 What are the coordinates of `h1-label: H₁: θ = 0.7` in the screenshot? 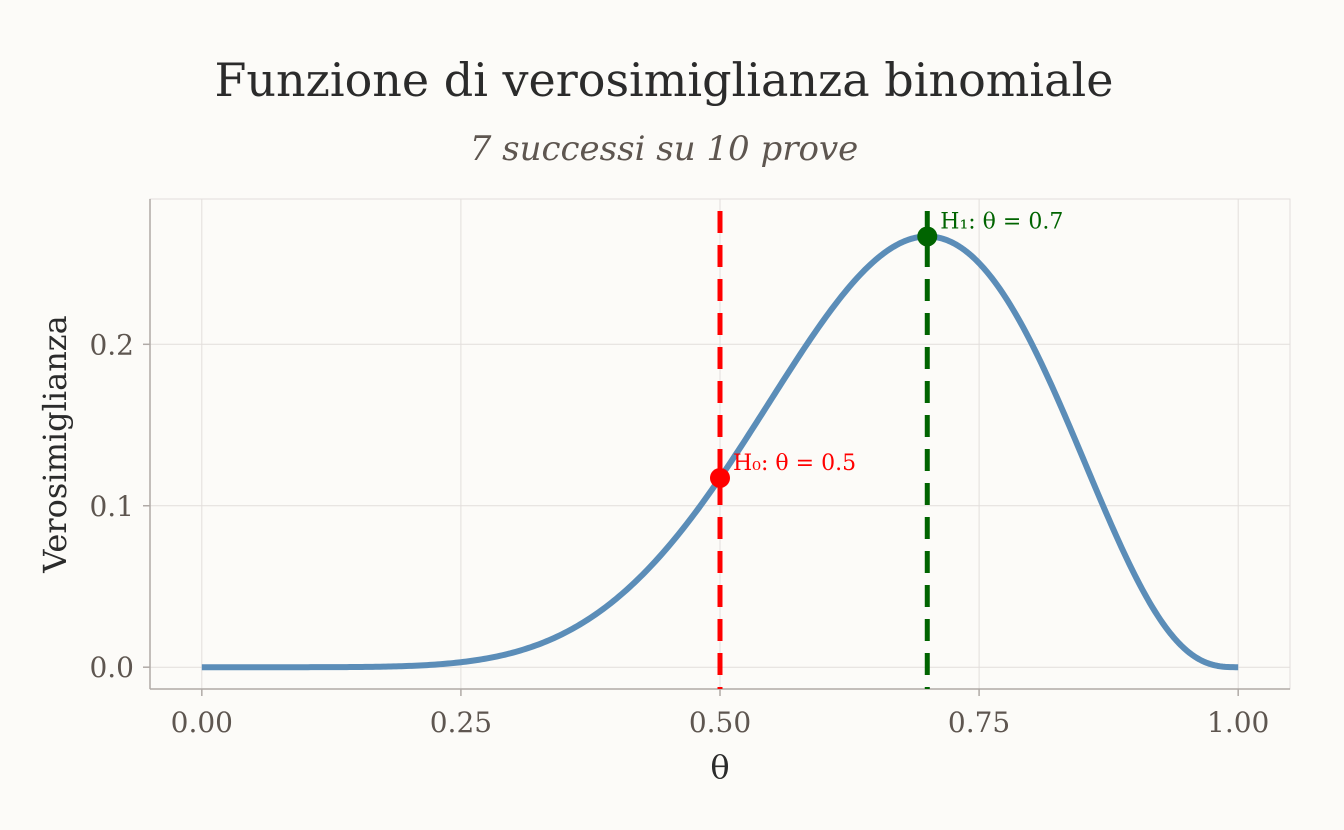 It's located at (1001, 221).